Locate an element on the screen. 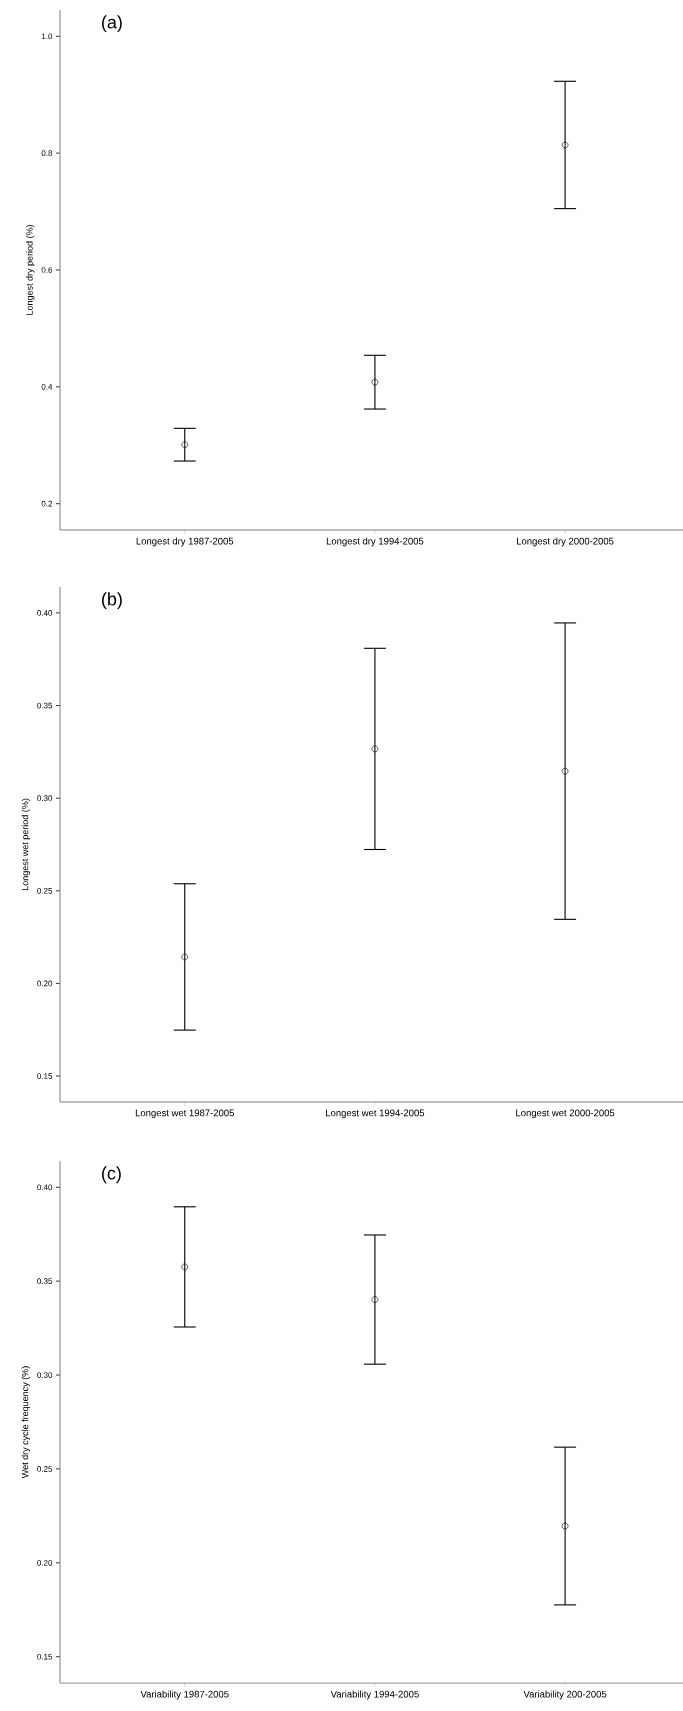 The width and height of the screenshot is (683, 1711). chart-title: (c) is located at coordinates (111, 1175).